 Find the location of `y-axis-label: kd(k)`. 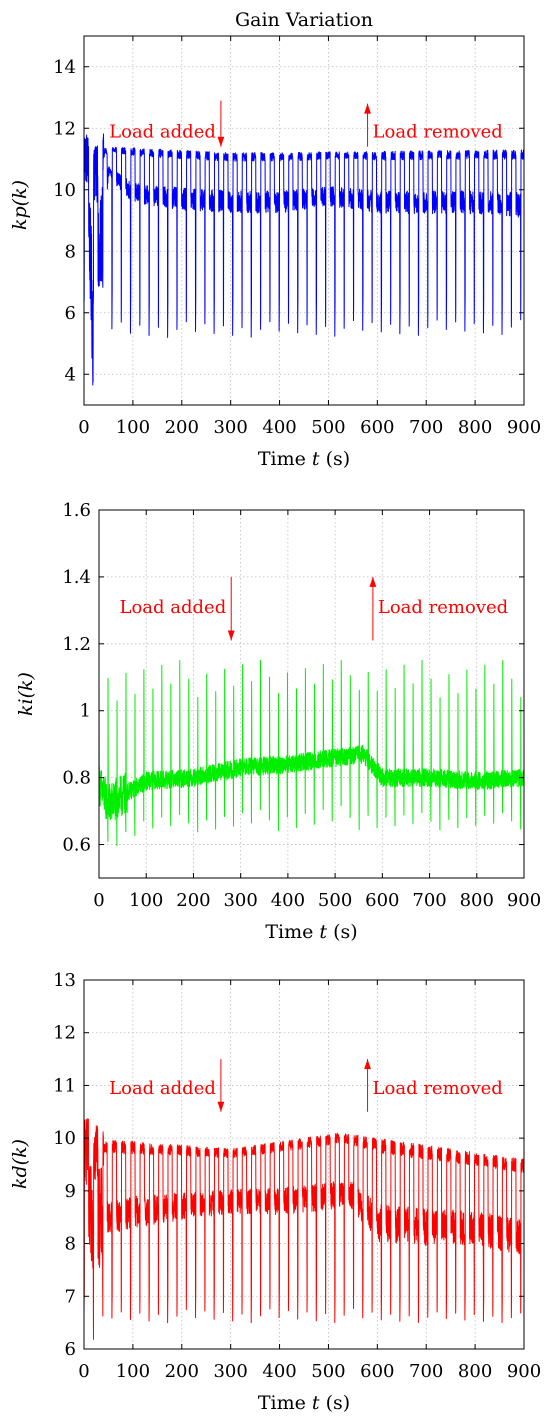

y-axis-label: kd(k) is located at coordinates (20, 1164).